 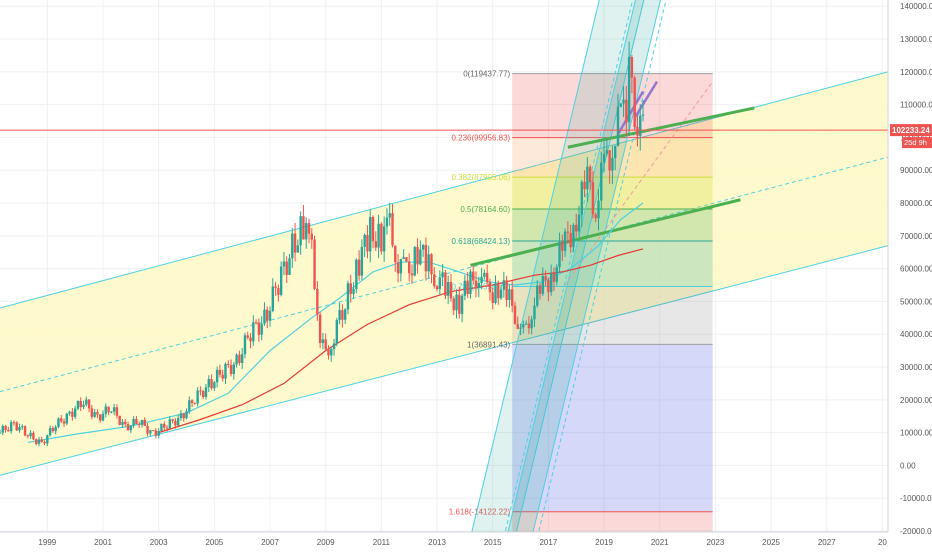 I want to click on x-tick-label: 2011, so click(x=382, y=542).